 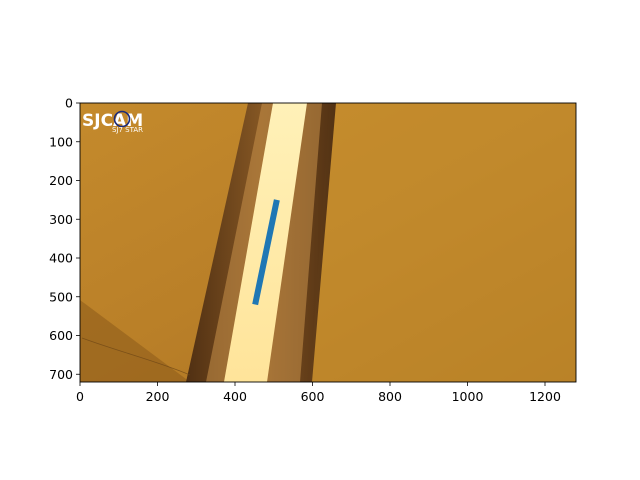 What do you see at coordinates (235, 396) in the screenshot?
I see `x-tick-label: 400` at bounding box center [235, 396].